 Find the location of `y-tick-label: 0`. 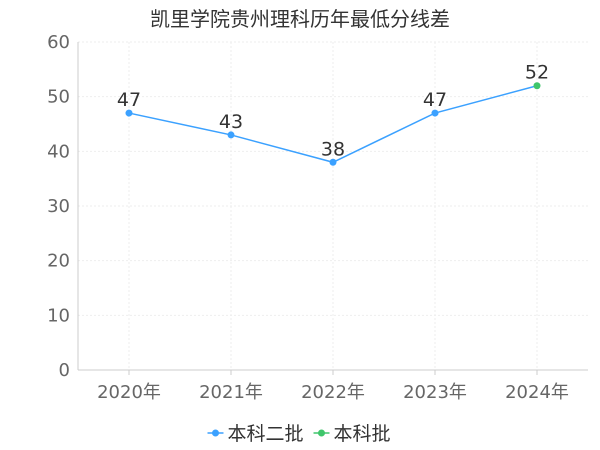

y-tick-label: 0 is located at coordinates (64, 370).